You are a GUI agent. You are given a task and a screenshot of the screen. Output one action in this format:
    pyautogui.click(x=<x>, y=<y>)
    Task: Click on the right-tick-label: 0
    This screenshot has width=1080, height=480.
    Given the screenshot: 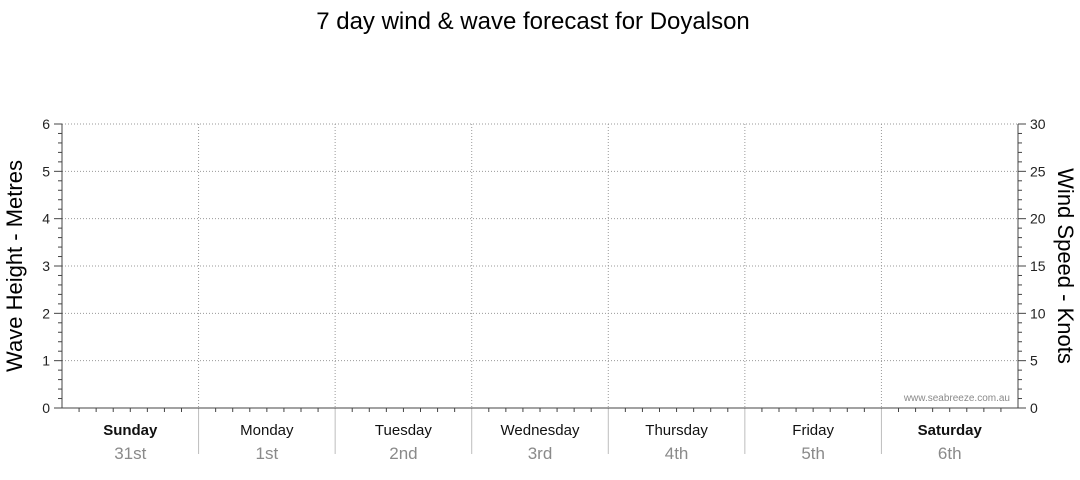 What is the action you would take?
    pyautogui.click(x=1034, y=408)
    